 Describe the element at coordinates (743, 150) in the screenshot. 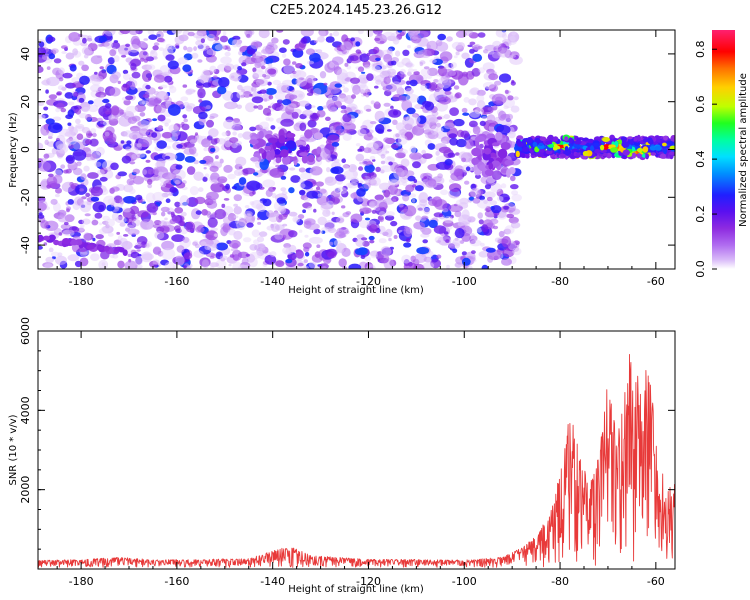

I see `colorbar-label: Normalized spectral amplitude` at that location.